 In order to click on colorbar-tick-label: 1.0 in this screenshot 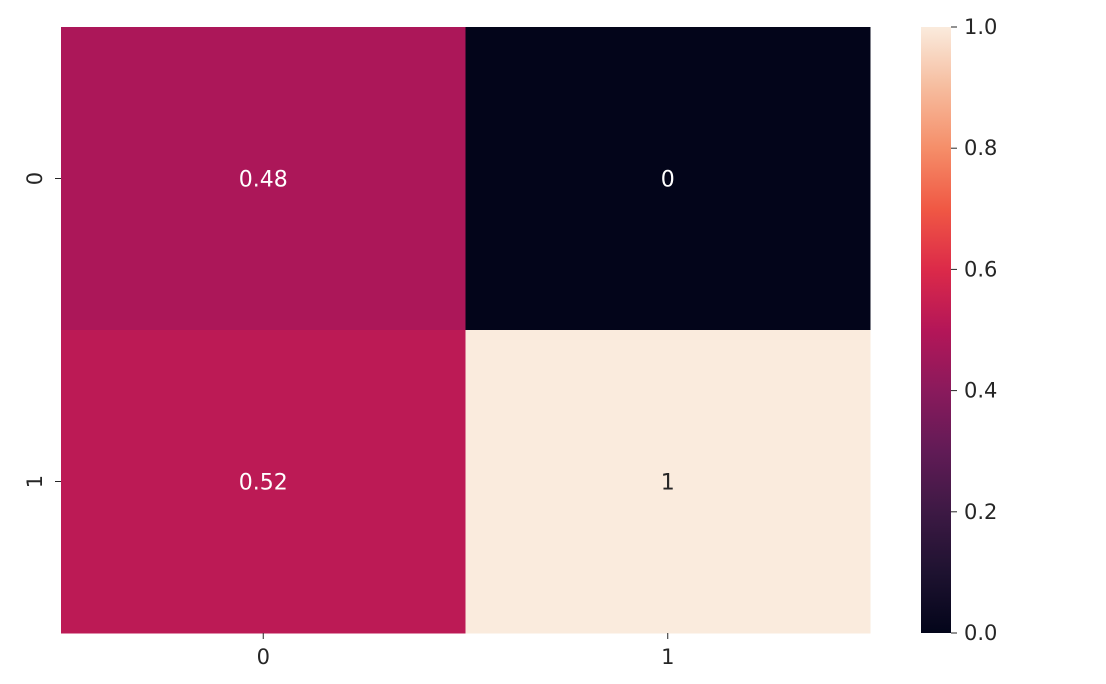, I will do `click(980, 27)`.